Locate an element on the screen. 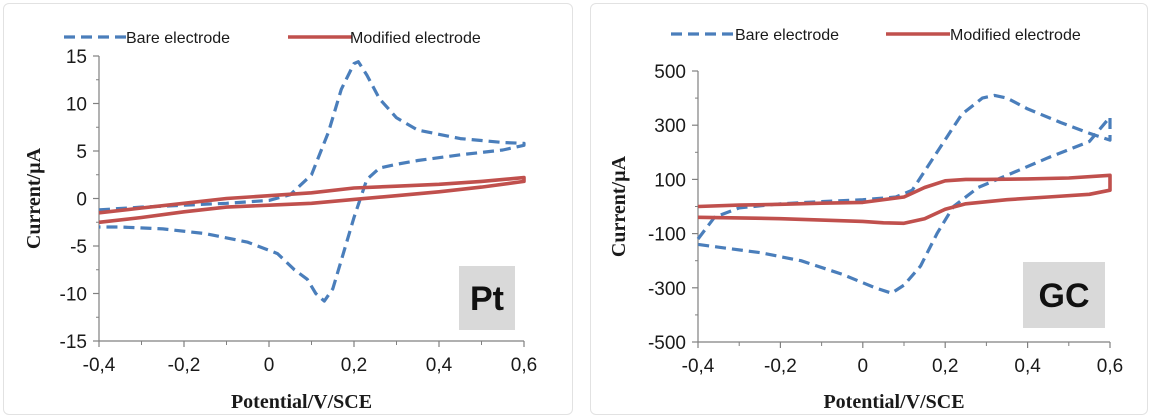  electrode-badge-label: GC is located at coordinates (1064, 296).